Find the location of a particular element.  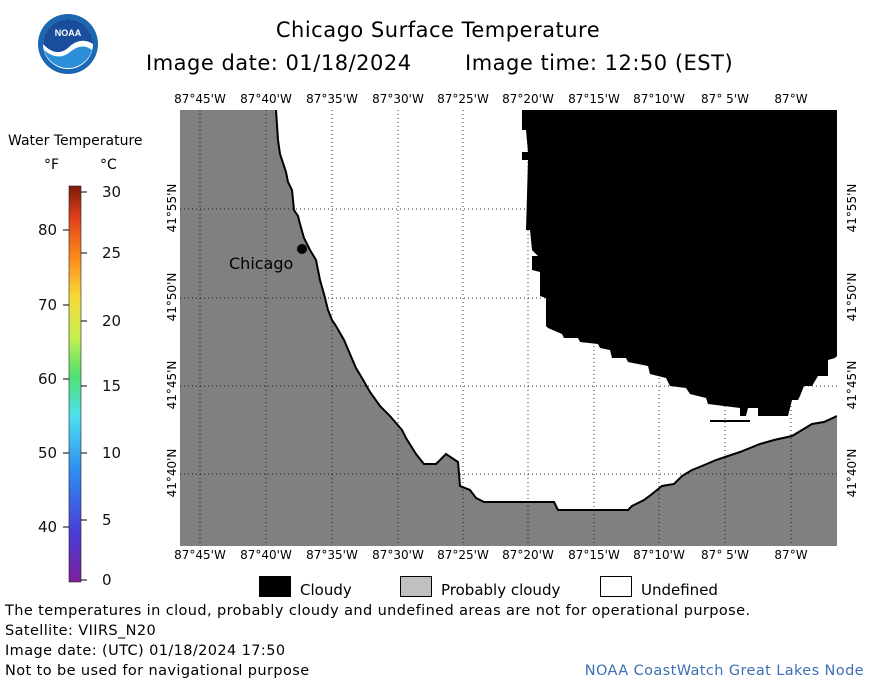

satellite-name: Satellite: VIIRS_N20 is located at coordinates (81, 631).